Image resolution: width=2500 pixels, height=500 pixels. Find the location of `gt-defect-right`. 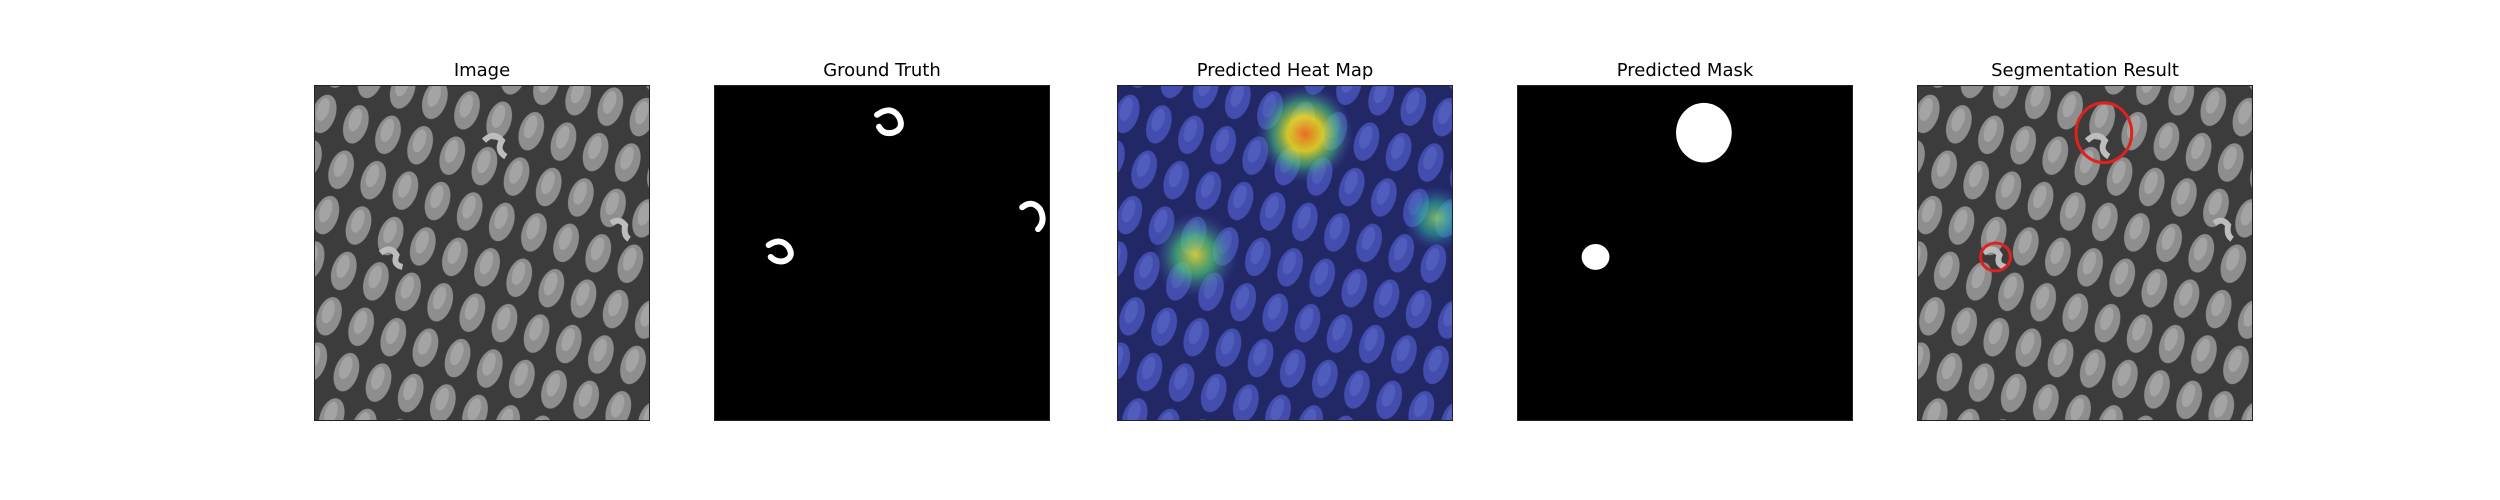

gt-defect-right is located at coordinates (1032, 216).